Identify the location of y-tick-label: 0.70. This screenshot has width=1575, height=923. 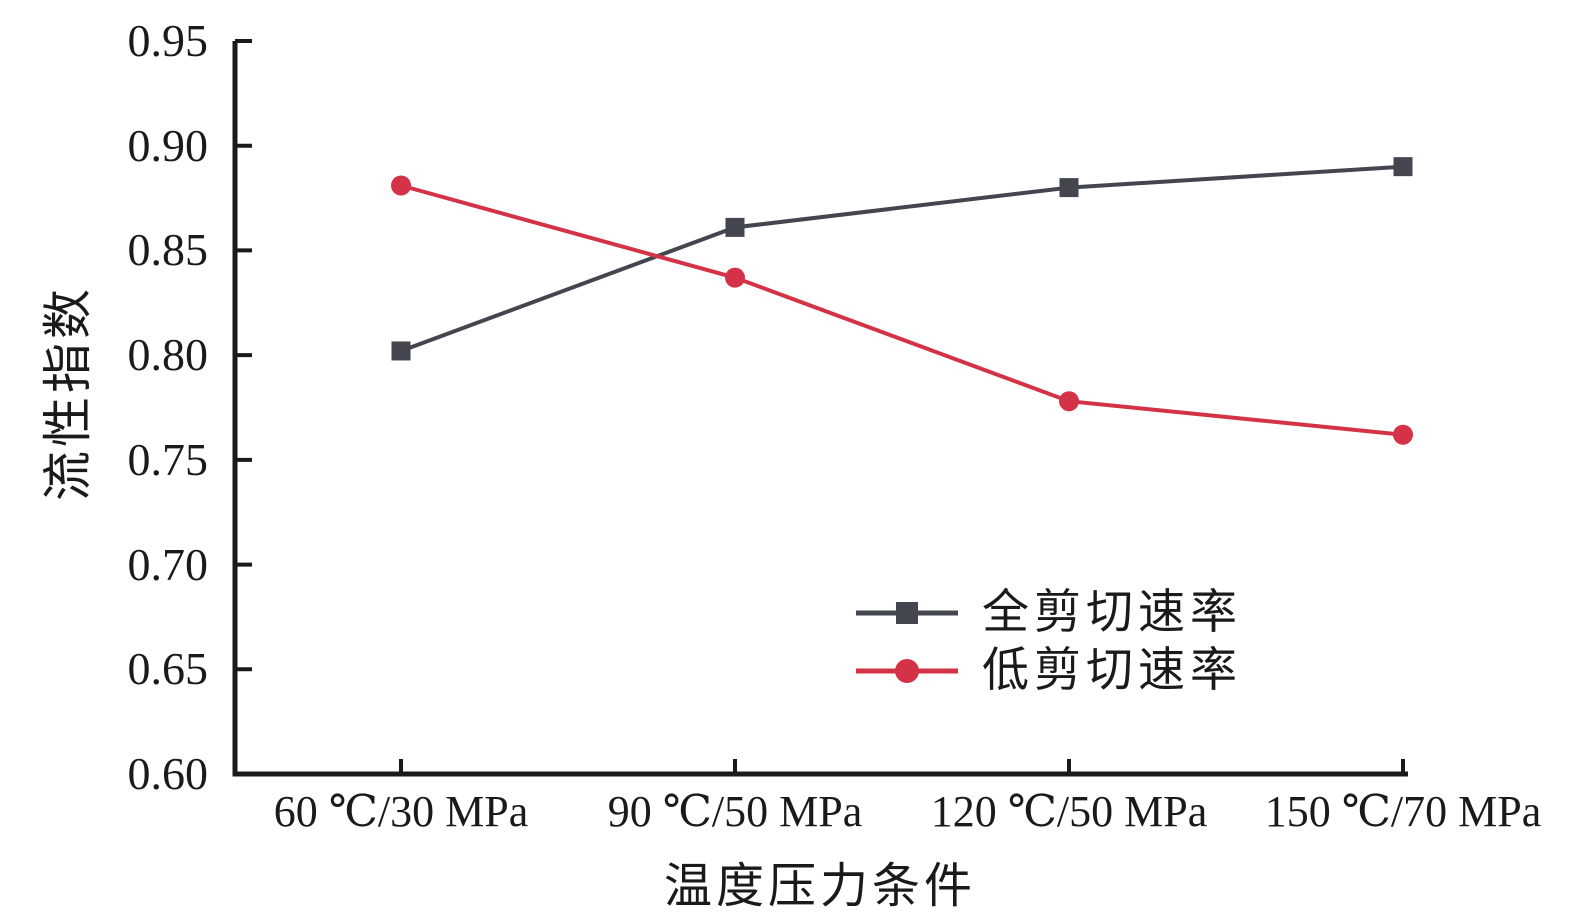
(168, 564).